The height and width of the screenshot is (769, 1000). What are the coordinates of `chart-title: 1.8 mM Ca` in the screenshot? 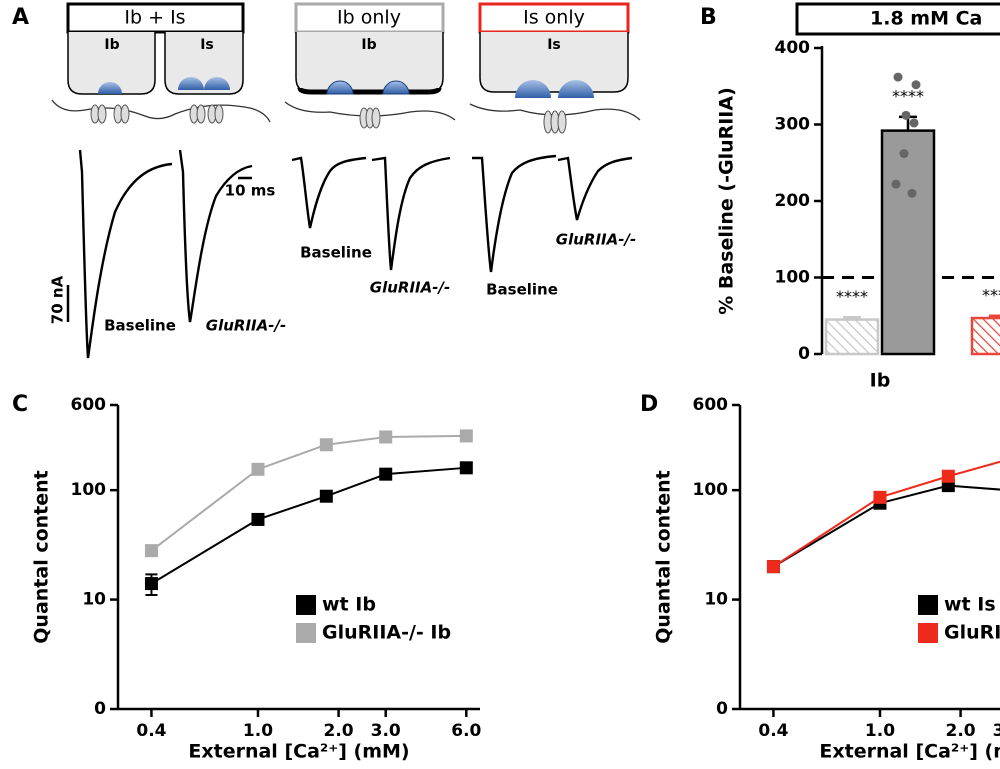 It's located at (926, 19).